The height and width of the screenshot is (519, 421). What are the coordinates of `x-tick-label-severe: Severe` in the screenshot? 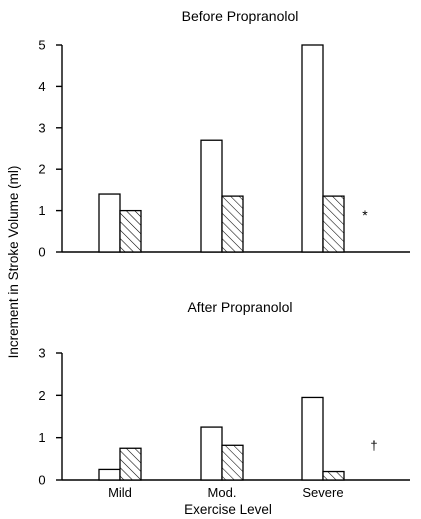 It's located at (322, 492).